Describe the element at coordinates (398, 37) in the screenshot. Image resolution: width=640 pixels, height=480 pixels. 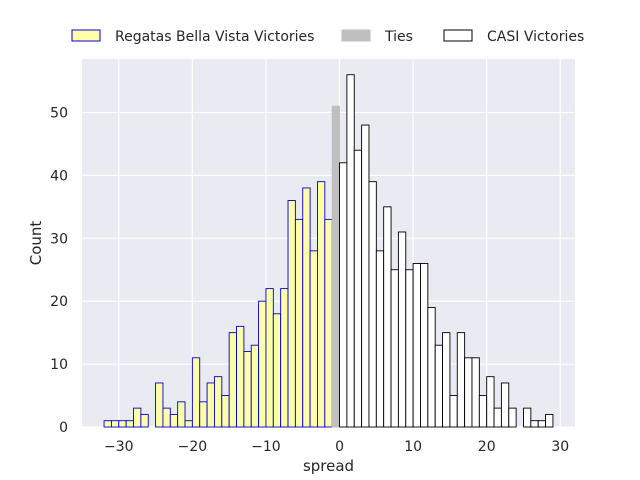
I see `legend-label: Ties` at that location.